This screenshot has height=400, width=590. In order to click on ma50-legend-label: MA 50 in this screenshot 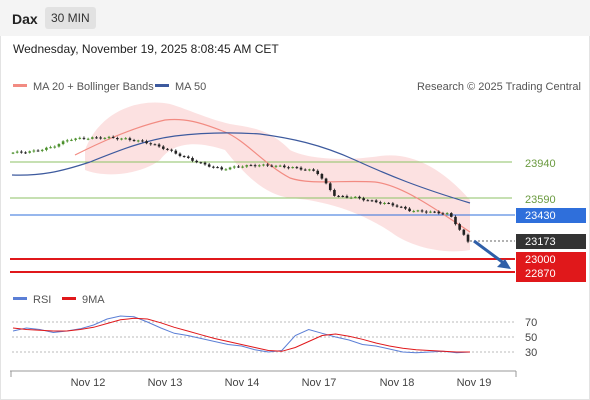, I will do `click(190, 87)`.